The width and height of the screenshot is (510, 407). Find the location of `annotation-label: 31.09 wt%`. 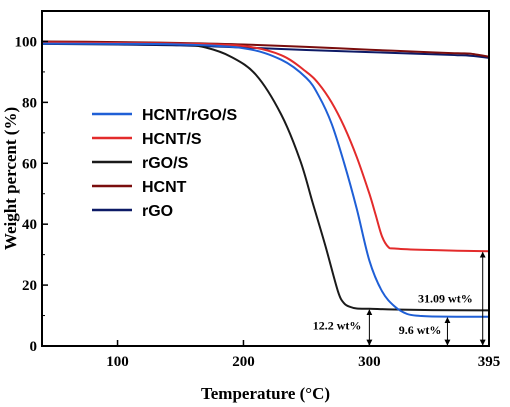

annotation-label: 31.09 wt% is located at coordinates (445, 299).